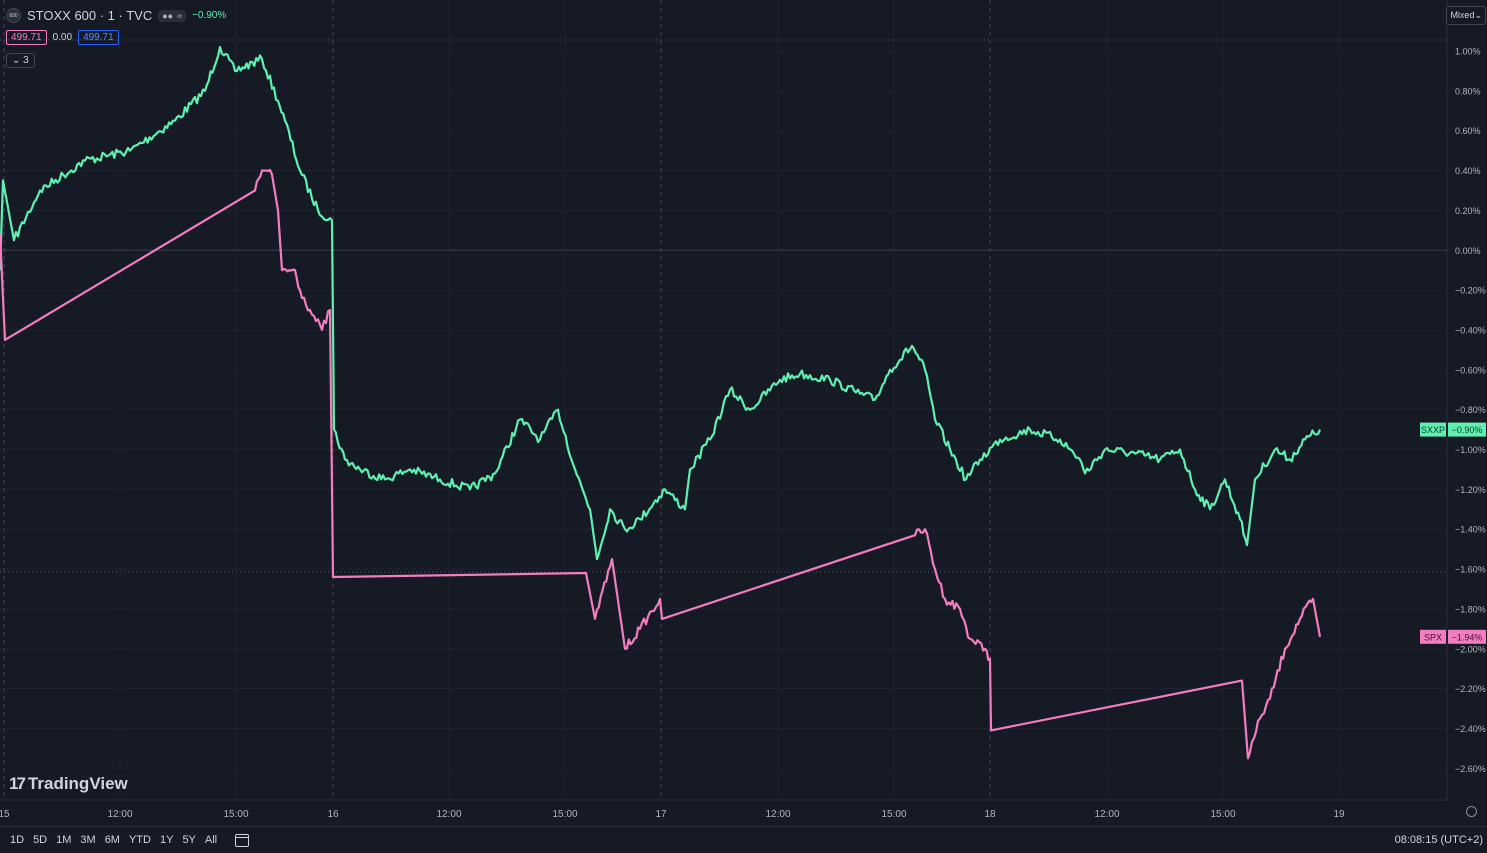 Image resolution: width=1487 pixels, height=853 pixels. I want to click on y-tick-label: −1.20%, so click(1470, 490).